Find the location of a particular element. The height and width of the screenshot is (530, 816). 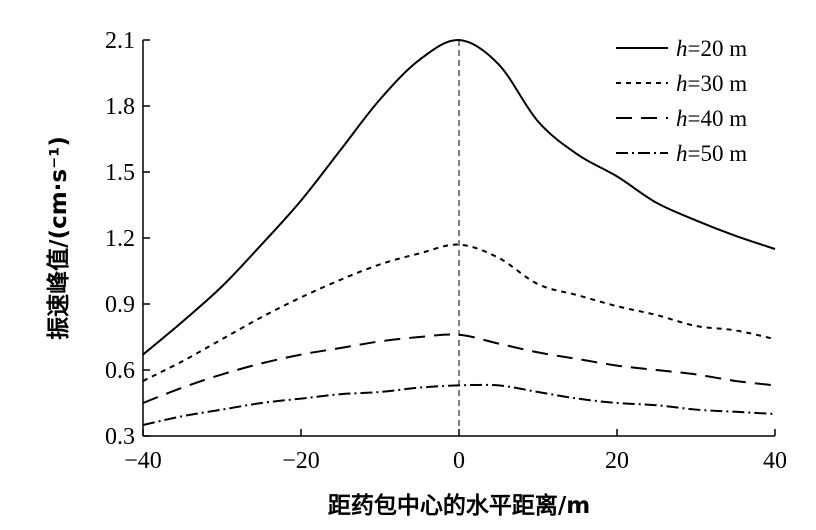

x-tick-label: 40 is located at coordinates (775, 461).